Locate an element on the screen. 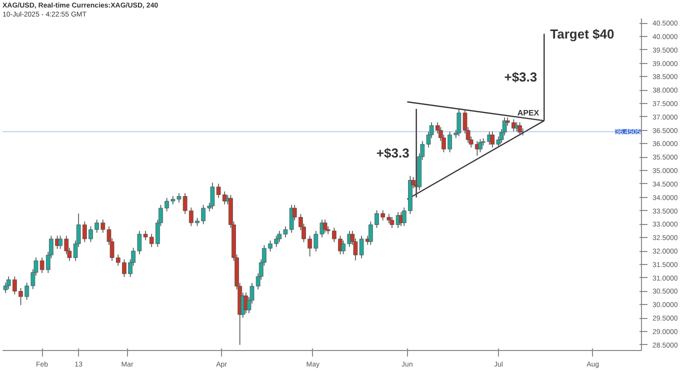 The height and width of the screenshot is (371, 680). annotation: APEX is located at coordinates (528, 113).